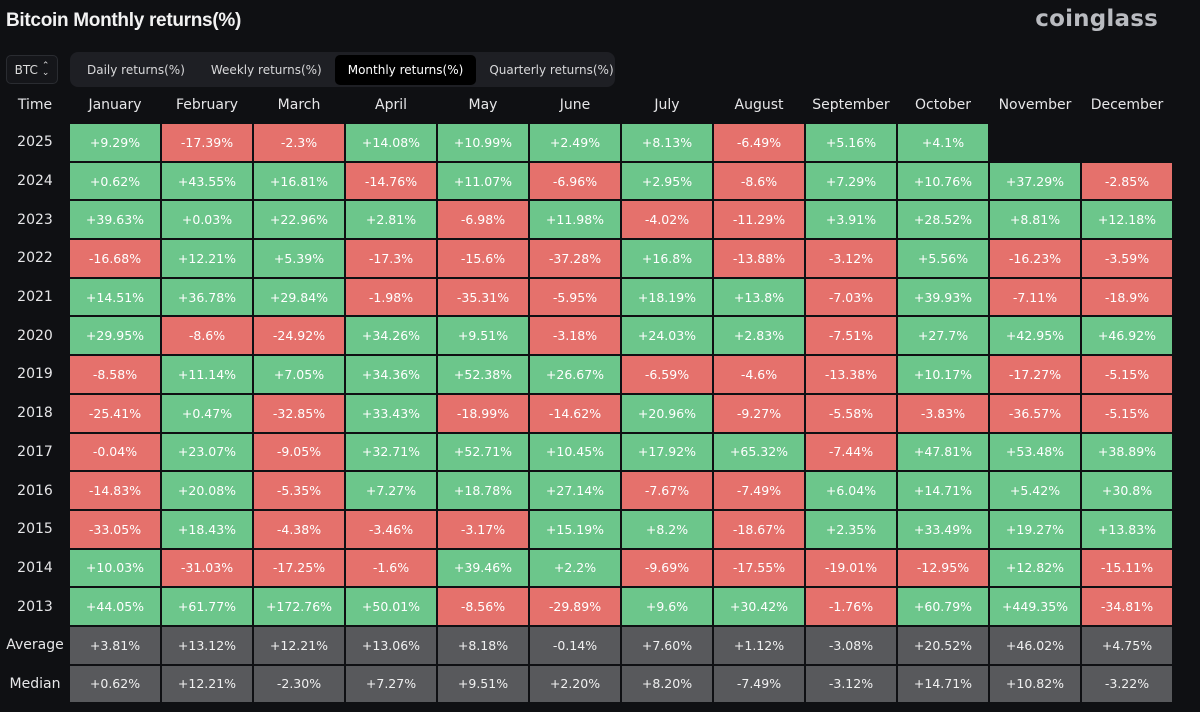 The height and width of the screenshot is (712, 1200). Describe the element at coordinates (115, 336) in the screenshot. I see `heatmap-cell: +29.95%` at that location.